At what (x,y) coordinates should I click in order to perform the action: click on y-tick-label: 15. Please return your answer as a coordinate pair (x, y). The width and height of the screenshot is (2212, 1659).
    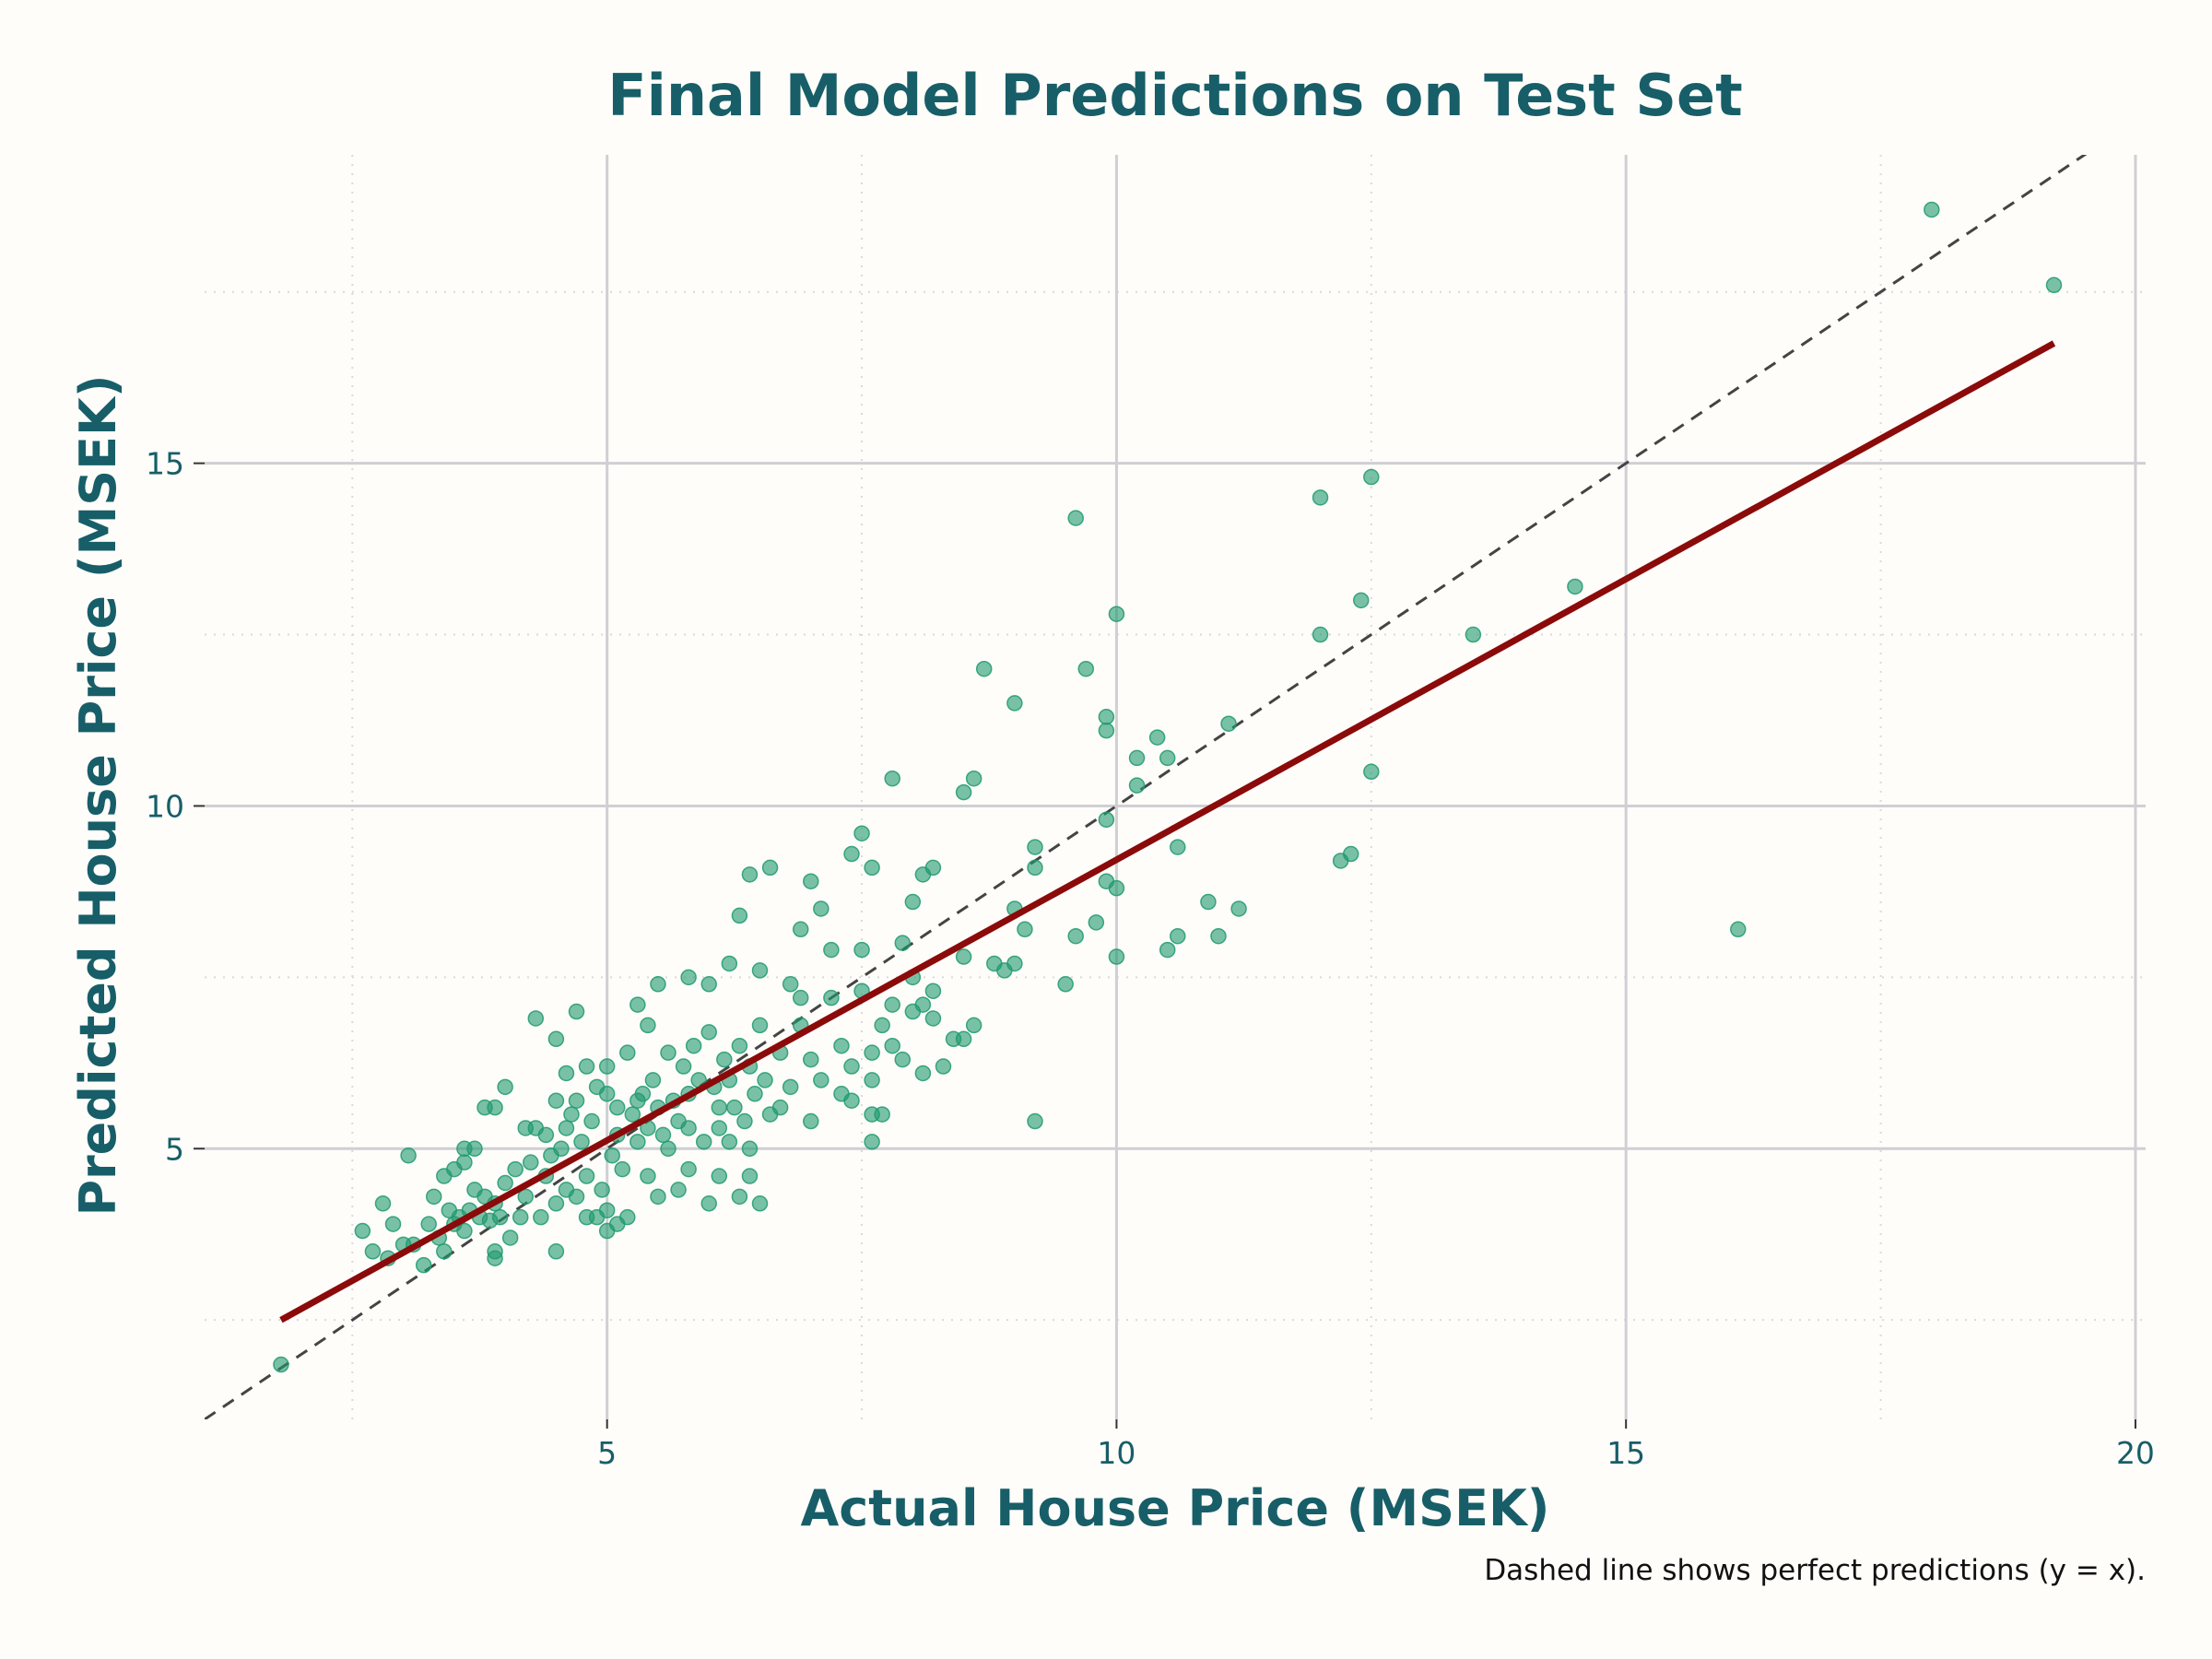
    Looking at the image, I should click on (165, 464).